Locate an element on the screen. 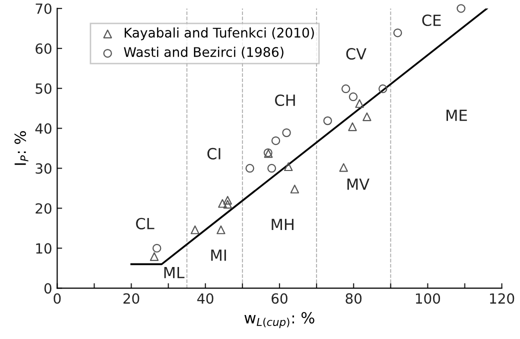  annotation: ME is located at coordinates (456, 115).